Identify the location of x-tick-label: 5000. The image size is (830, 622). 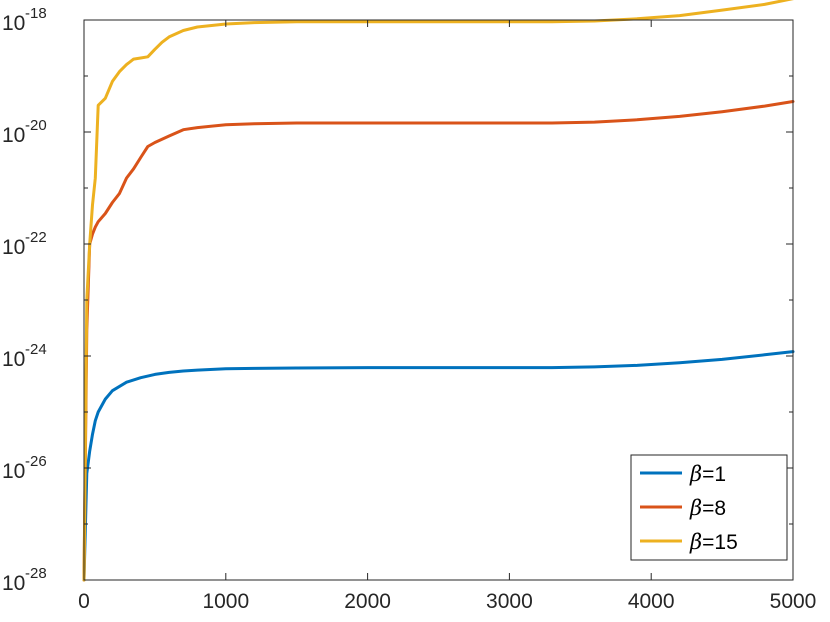
(793, 601).